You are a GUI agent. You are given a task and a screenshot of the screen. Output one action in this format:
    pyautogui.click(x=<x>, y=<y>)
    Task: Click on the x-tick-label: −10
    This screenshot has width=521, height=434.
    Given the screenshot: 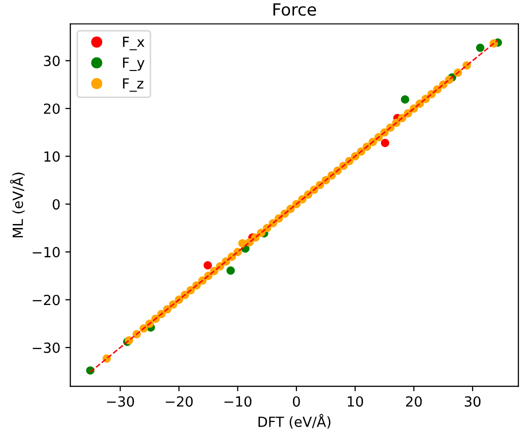 What is the action you would take?
    pyautogui.click(x=238, y=401)
    